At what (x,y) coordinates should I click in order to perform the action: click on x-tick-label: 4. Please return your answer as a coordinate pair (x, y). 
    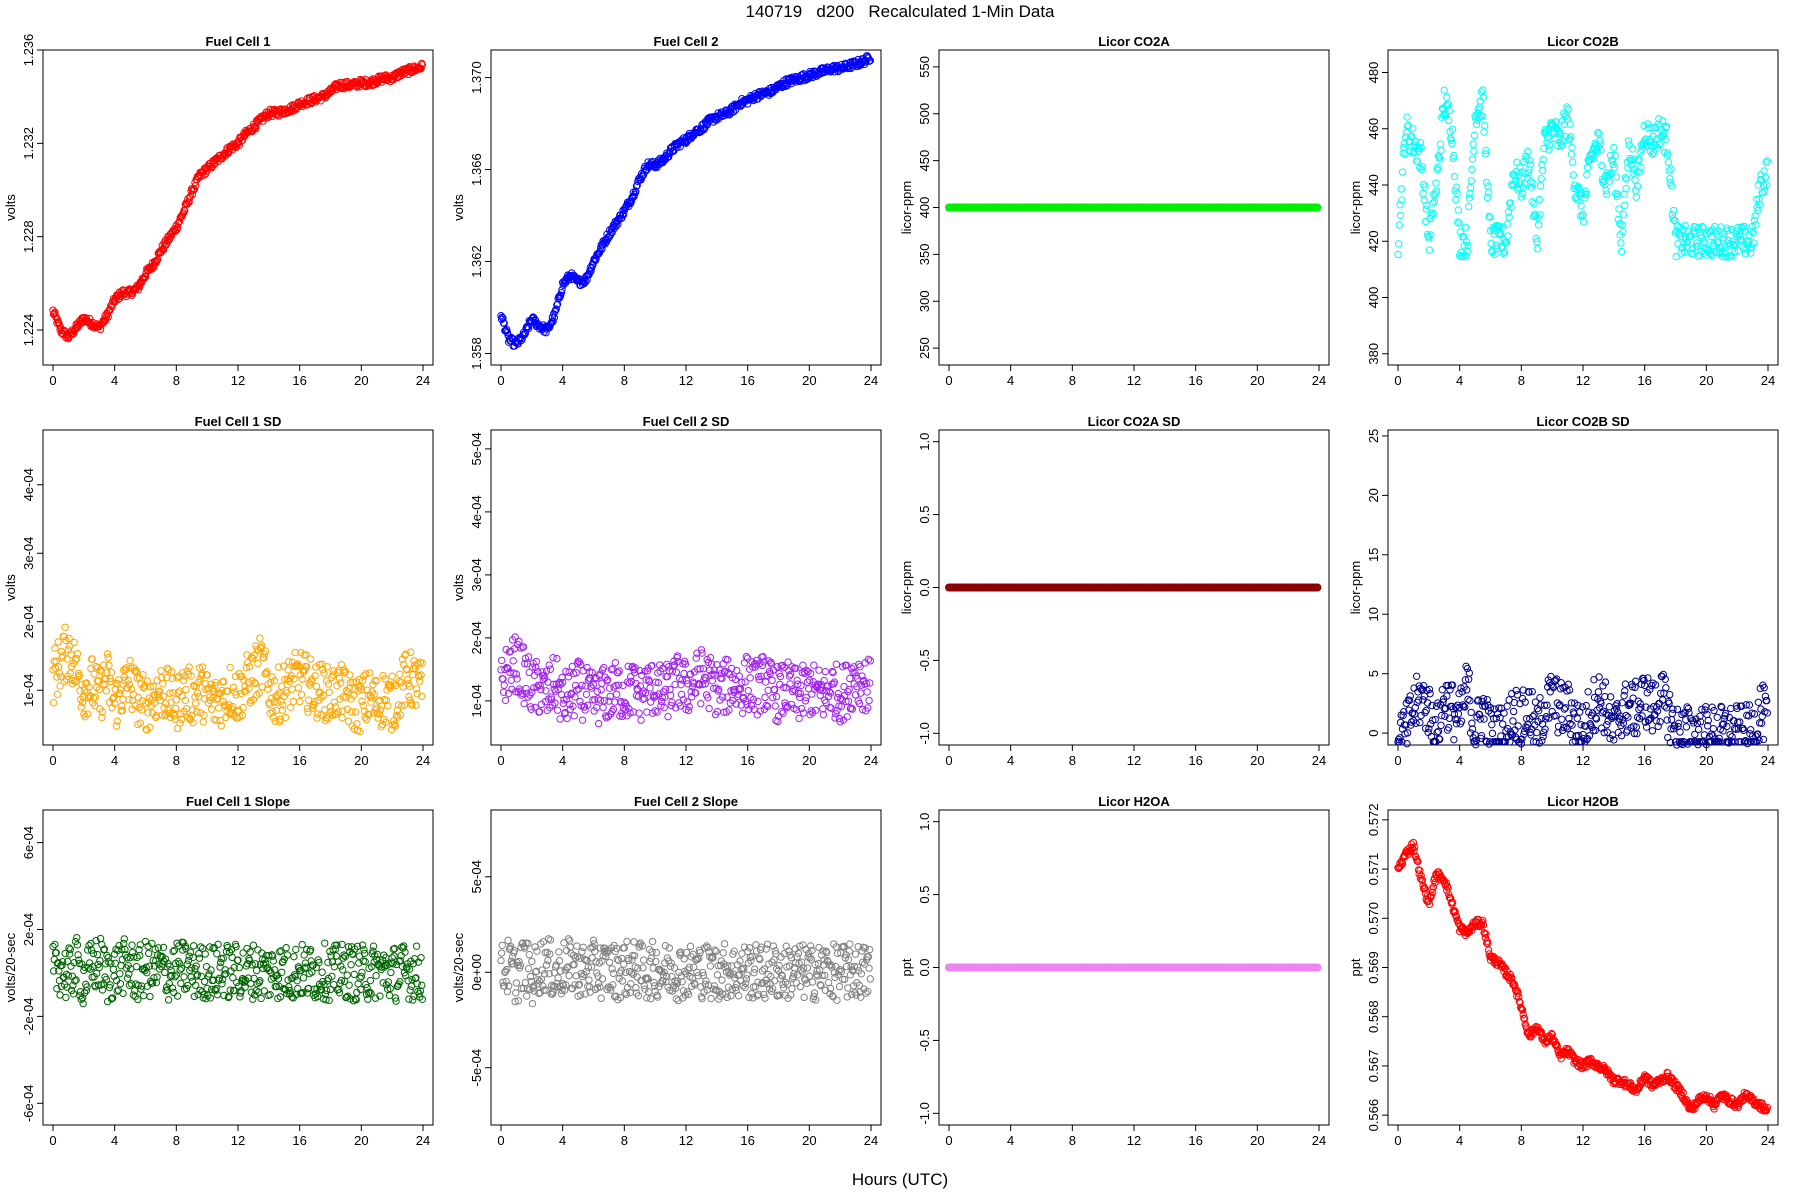
    Looking at the image, I should click on (562, 1140).